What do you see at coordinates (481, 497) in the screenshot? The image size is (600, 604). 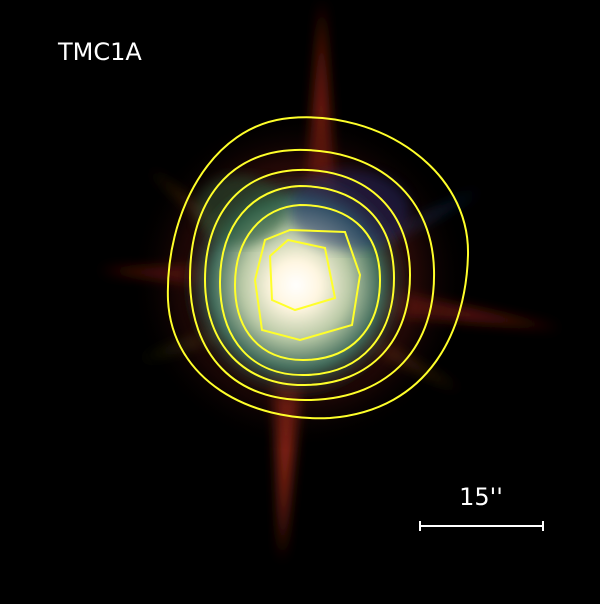 I see `scale-bar-label: 15''` at bounding box center [481, 497].